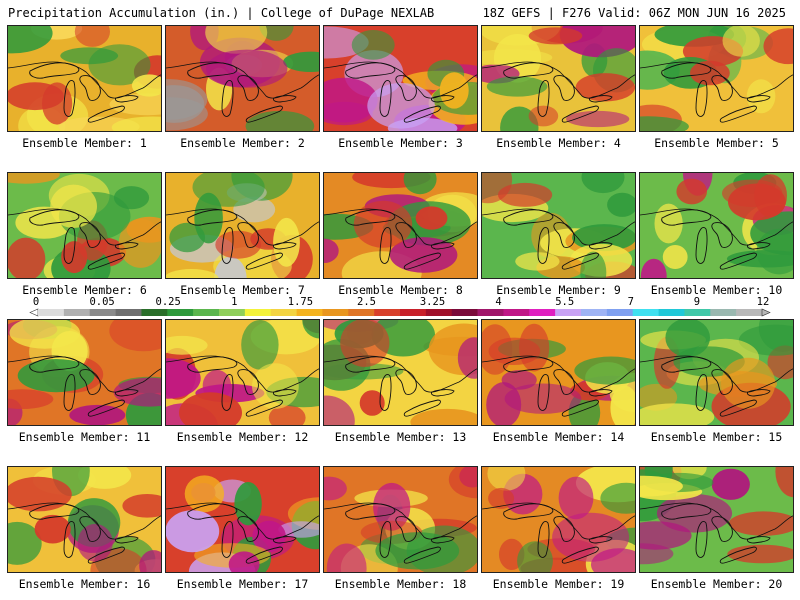  What do you see at coordinates (716, 437) in the screenshot?
I see `ensemble-member-label: Ensemble Member: 15` at bounding box center [716, 437].